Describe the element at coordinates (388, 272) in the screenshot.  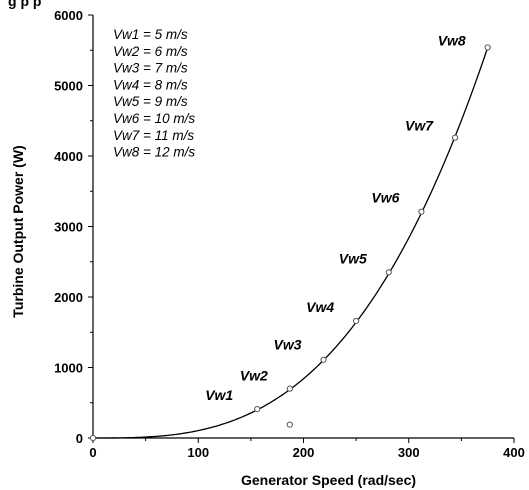
I see `data-point-vw5` at that location.